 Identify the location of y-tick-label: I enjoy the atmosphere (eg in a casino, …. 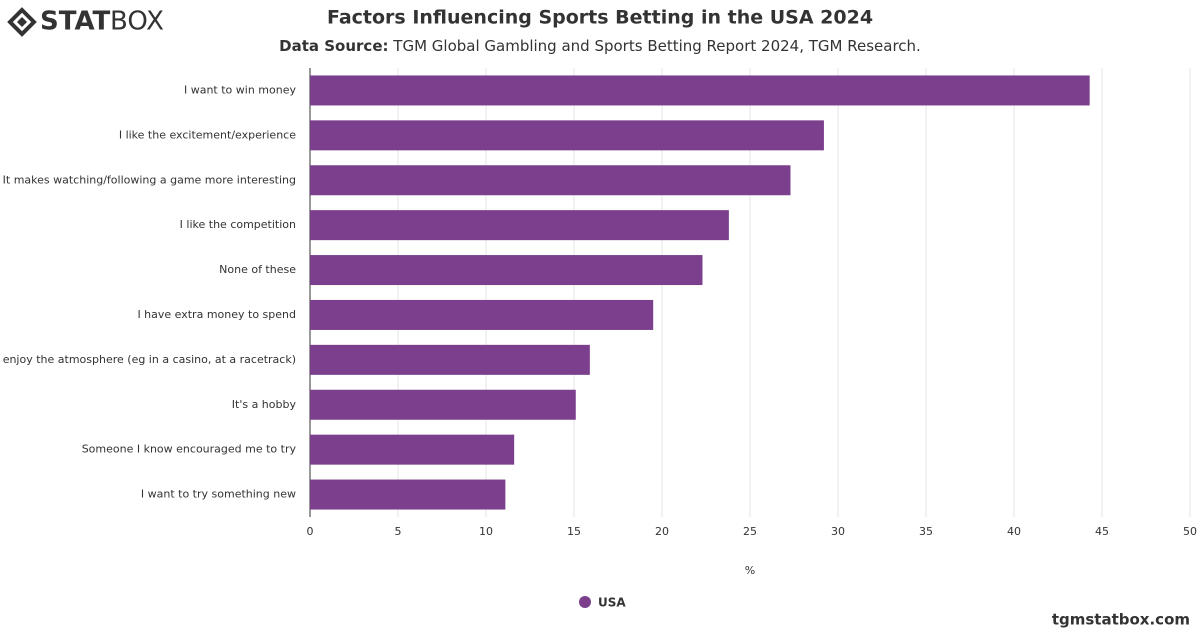
(148, 359).